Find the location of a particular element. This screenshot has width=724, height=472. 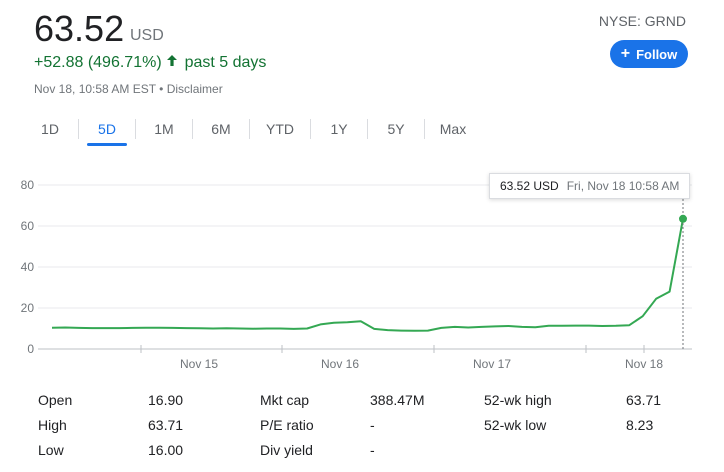

range-tab-5y: 5Y is located at coordinates (396, 129).